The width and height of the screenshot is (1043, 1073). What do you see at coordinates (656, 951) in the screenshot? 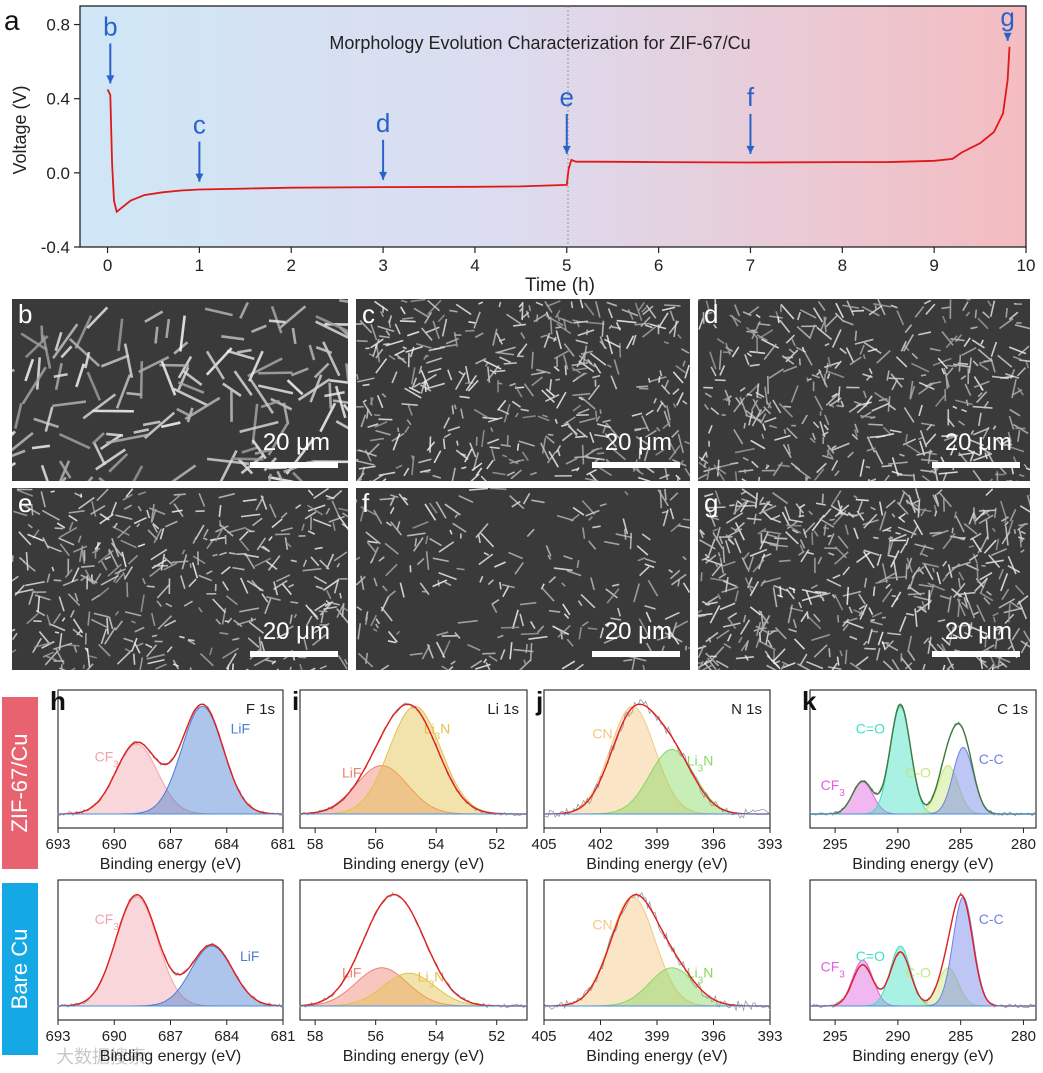
I see `peak-cn` at bounding box center [656, 951].